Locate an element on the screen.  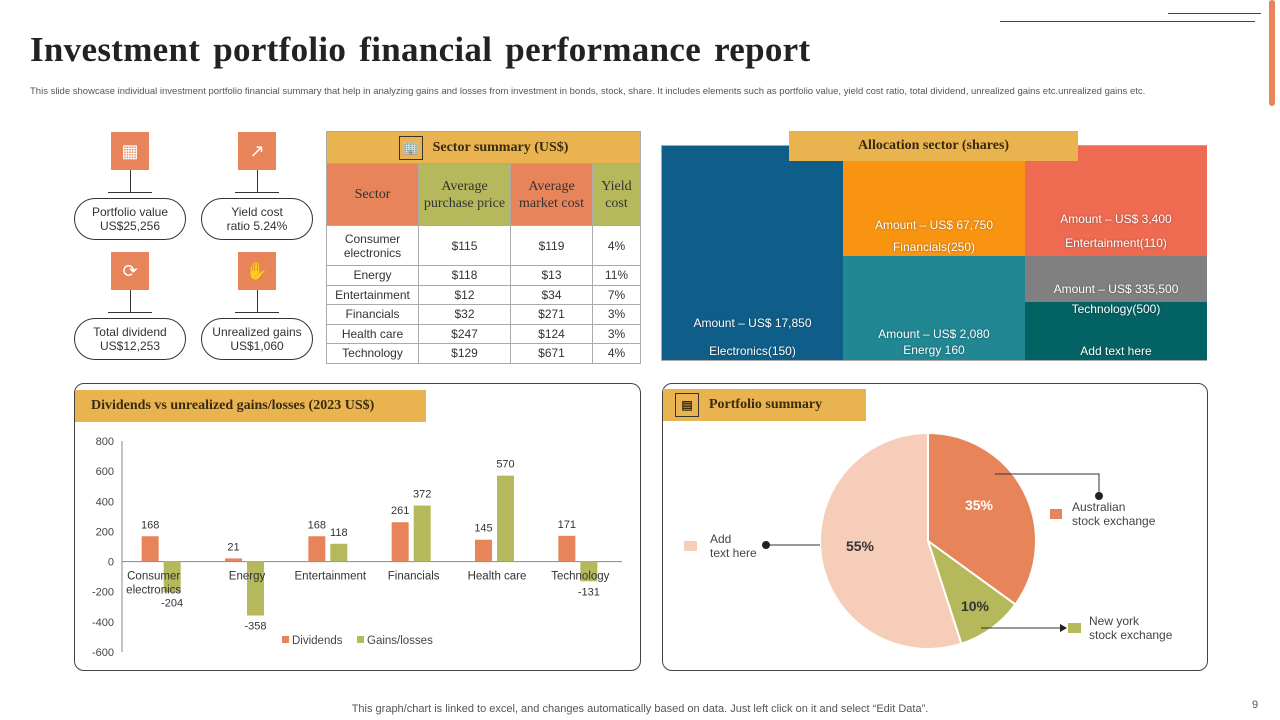
tile-label: Entertainment(110) is located at coordinates (1116, 243).